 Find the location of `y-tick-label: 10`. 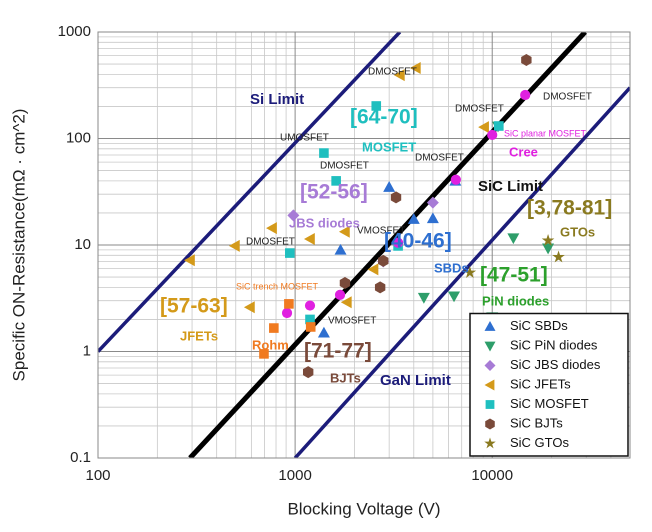

y-tick-label: 10 is located at coordinates (82, 244).